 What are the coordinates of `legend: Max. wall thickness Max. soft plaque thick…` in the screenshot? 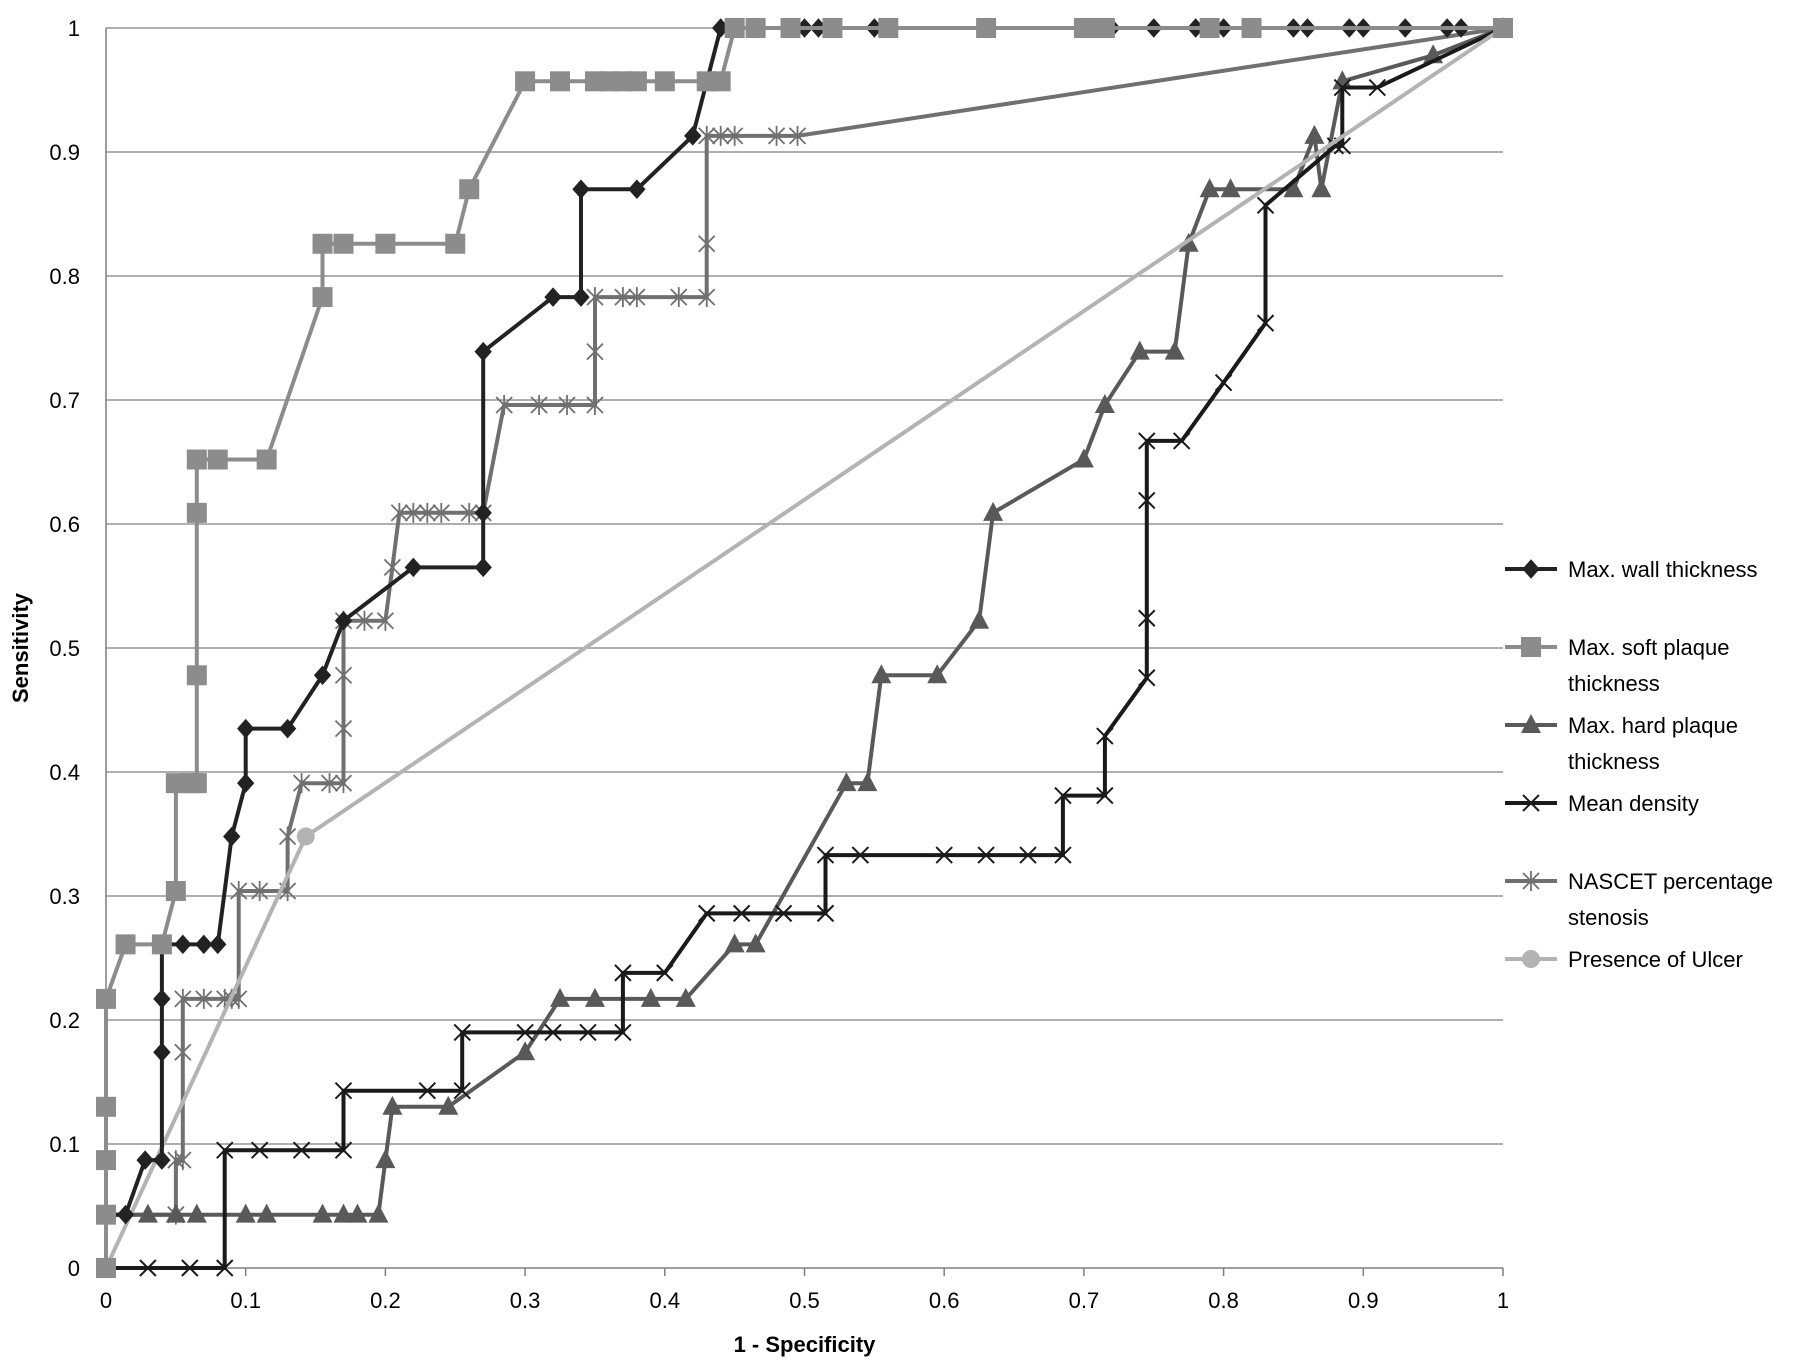 It's located at (1639, 764).